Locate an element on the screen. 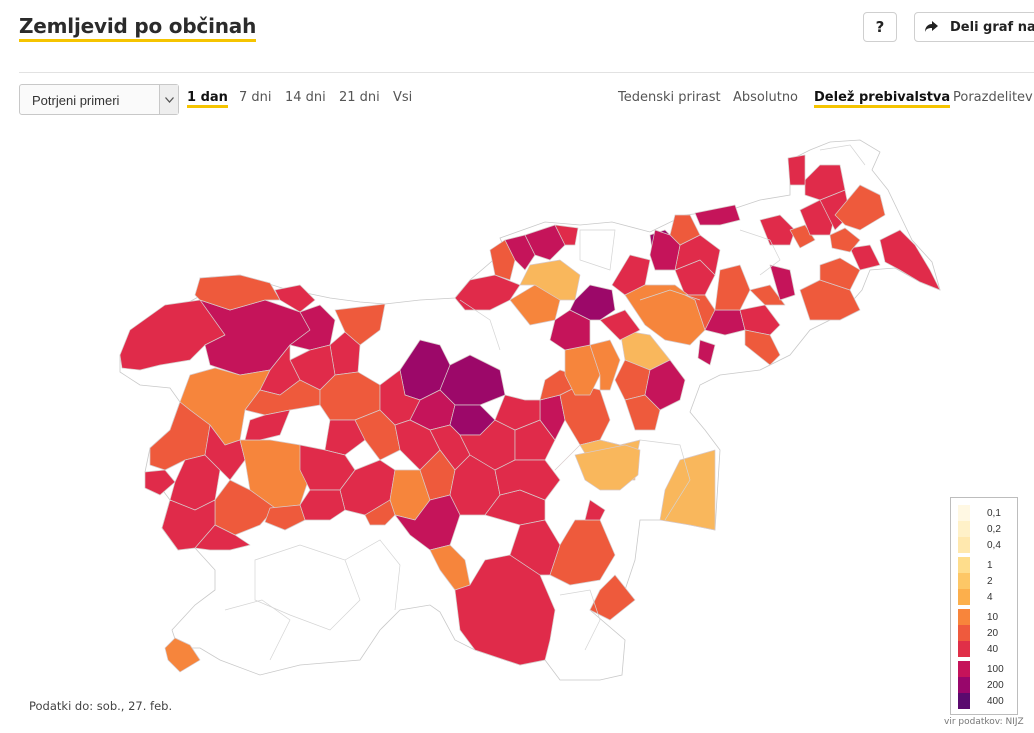 The width and height of the screenshot is (1034, 733). help-button: ? is located at coordinates (880, 27).